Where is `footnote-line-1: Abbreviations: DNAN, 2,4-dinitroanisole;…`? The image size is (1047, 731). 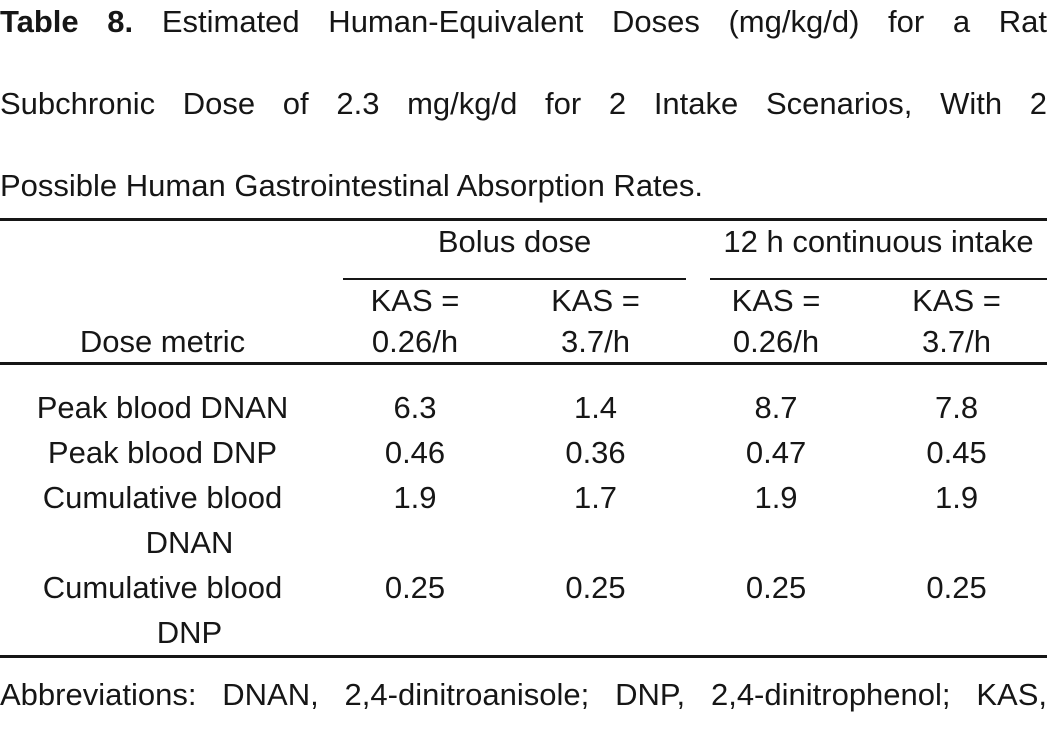 footnote-line-1: Abbreviations: DNAN, 2,4-dinitroanisole;… is located at coordinates (523, 694).